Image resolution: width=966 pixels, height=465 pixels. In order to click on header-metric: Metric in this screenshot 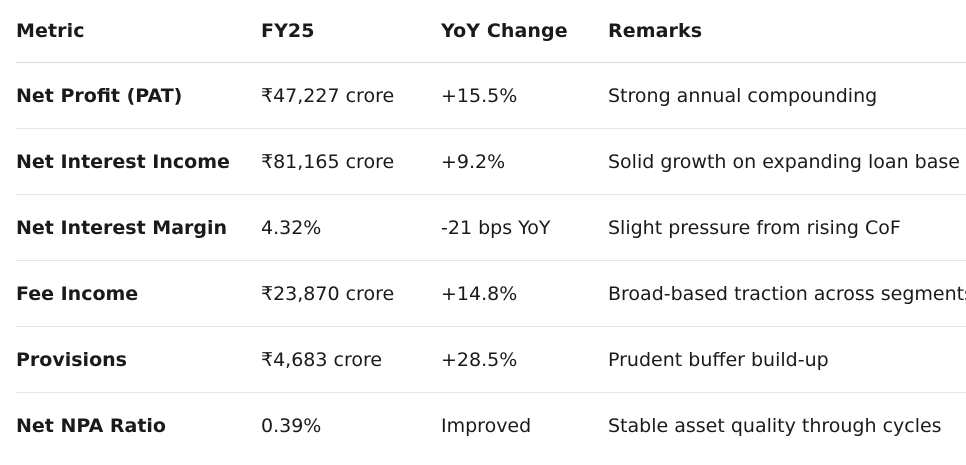, I will do `click(50, 31)`.